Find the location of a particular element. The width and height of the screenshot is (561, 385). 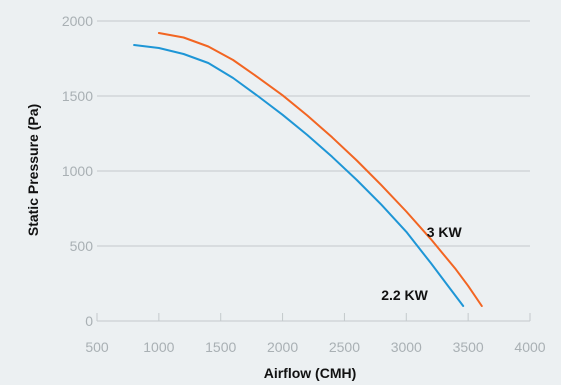

y-tick-label: 500 is located at coordinates (82, 246).